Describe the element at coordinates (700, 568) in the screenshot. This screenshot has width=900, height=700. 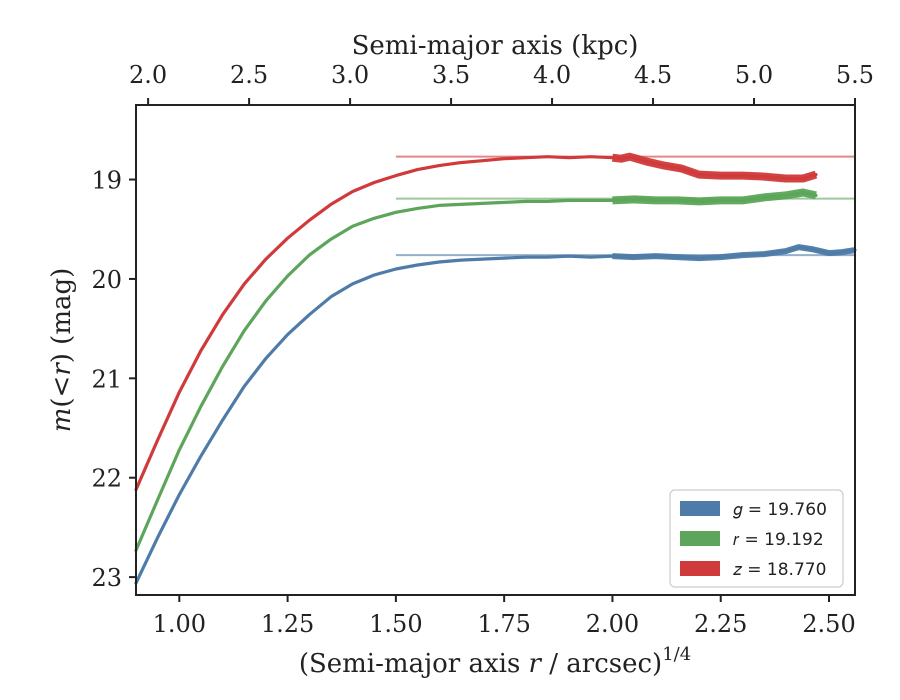
I see `legend-swatch-z` at that location.